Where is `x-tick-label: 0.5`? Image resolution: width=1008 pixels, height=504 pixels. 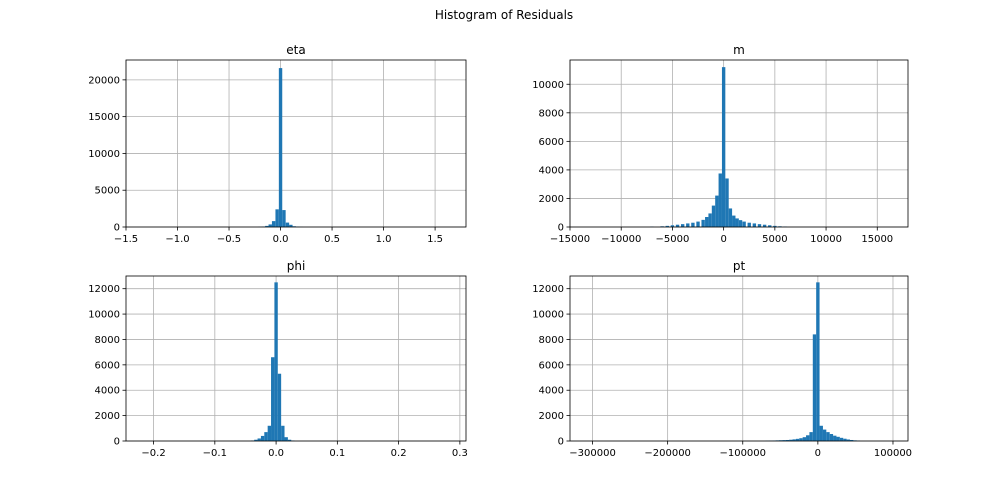
x-tick-label: 0.5 is located at coordinates (332, 239).